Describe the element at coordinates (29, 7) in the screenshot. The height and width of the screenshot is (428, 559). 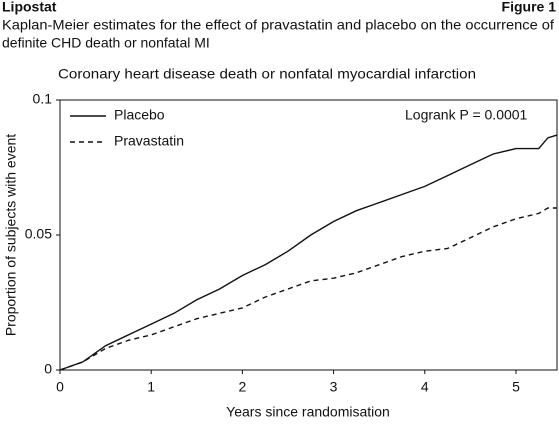
I see `brand: Lipostat` at that location.